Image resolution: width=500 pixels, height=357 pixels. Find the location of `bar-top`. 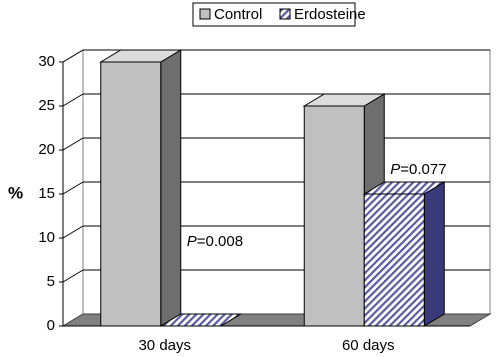

bar-top is located at coordinates (200, 320).